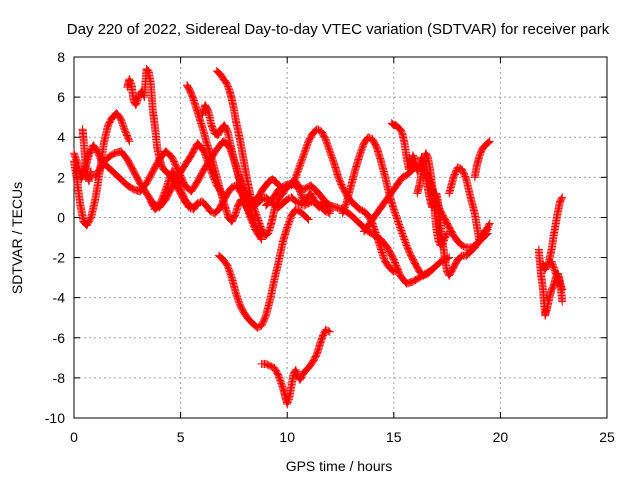 Image resolution: width=640 pixels, height=480 pixels. I want to click on series-s13, so click(345, 200).